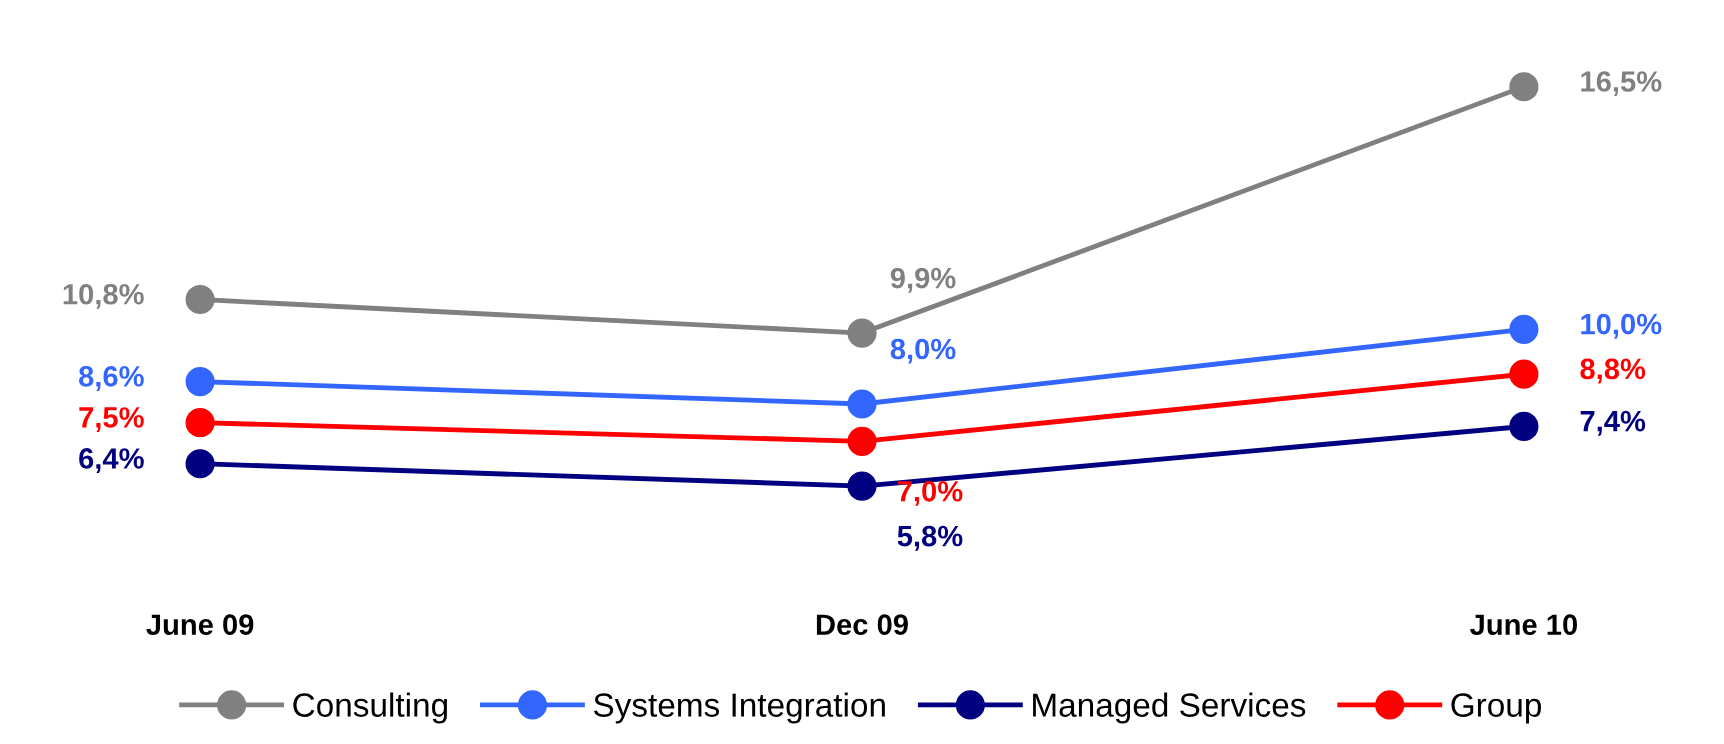 This screenshot has width=1724, height=744. What do you see at coordinates (1621, 84) in the screenshot?
I see `data-label: 16,5%` at bounding box center [1621, 84].